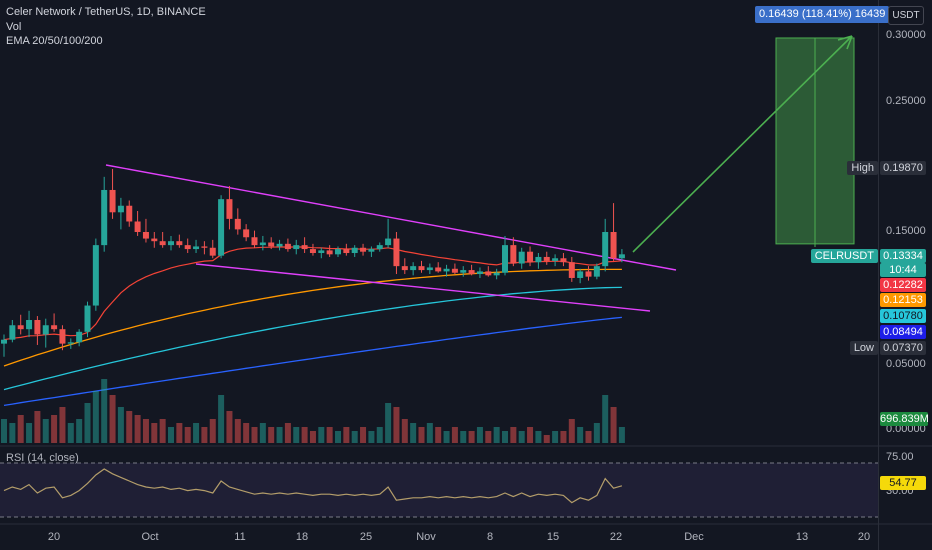 This screenshot has height=550, width=932. What do you see at coordinates (906, 231) in the screenshot?
I see `price-tick: 0.15000` at bounding box center [906, 231].